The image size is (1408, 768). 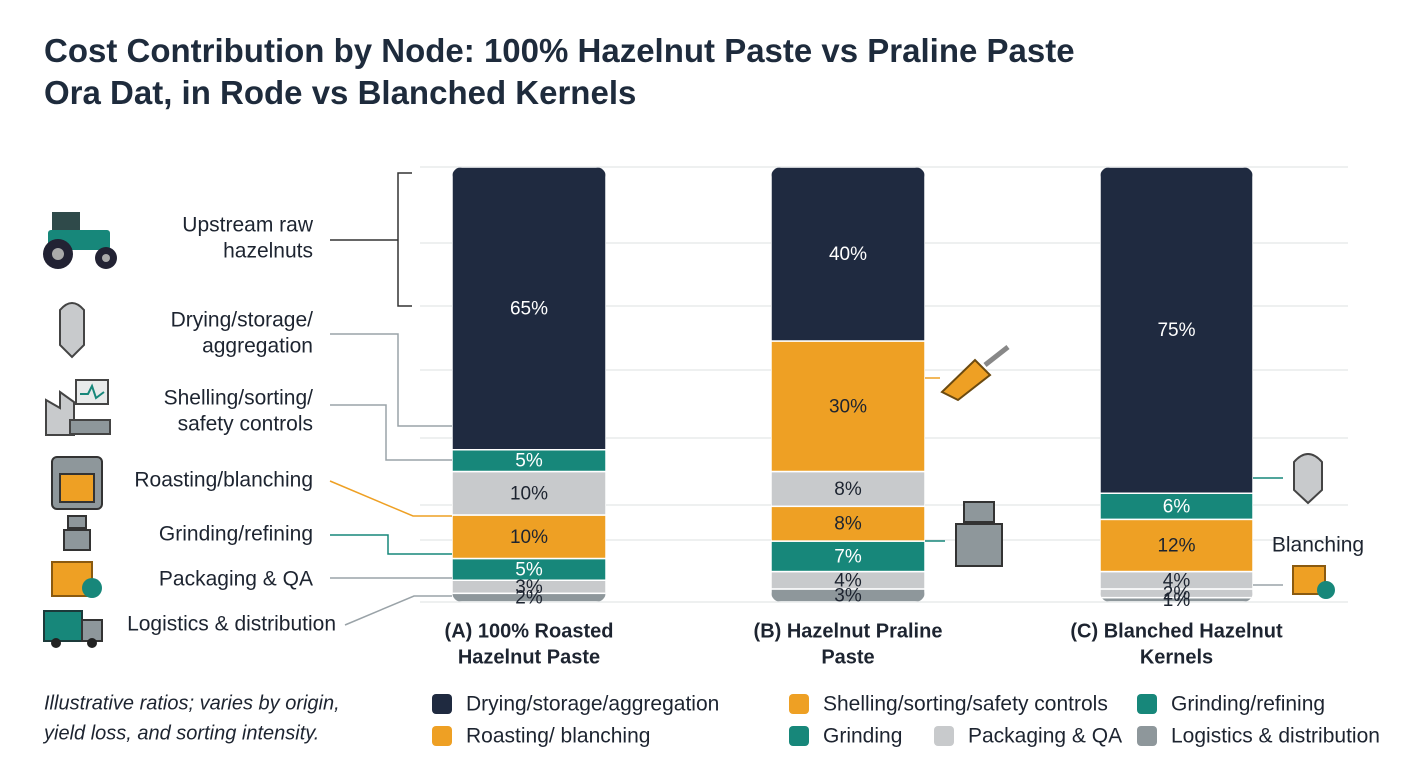 I want to click on value-label: 40%, so click(x=848, y=254).